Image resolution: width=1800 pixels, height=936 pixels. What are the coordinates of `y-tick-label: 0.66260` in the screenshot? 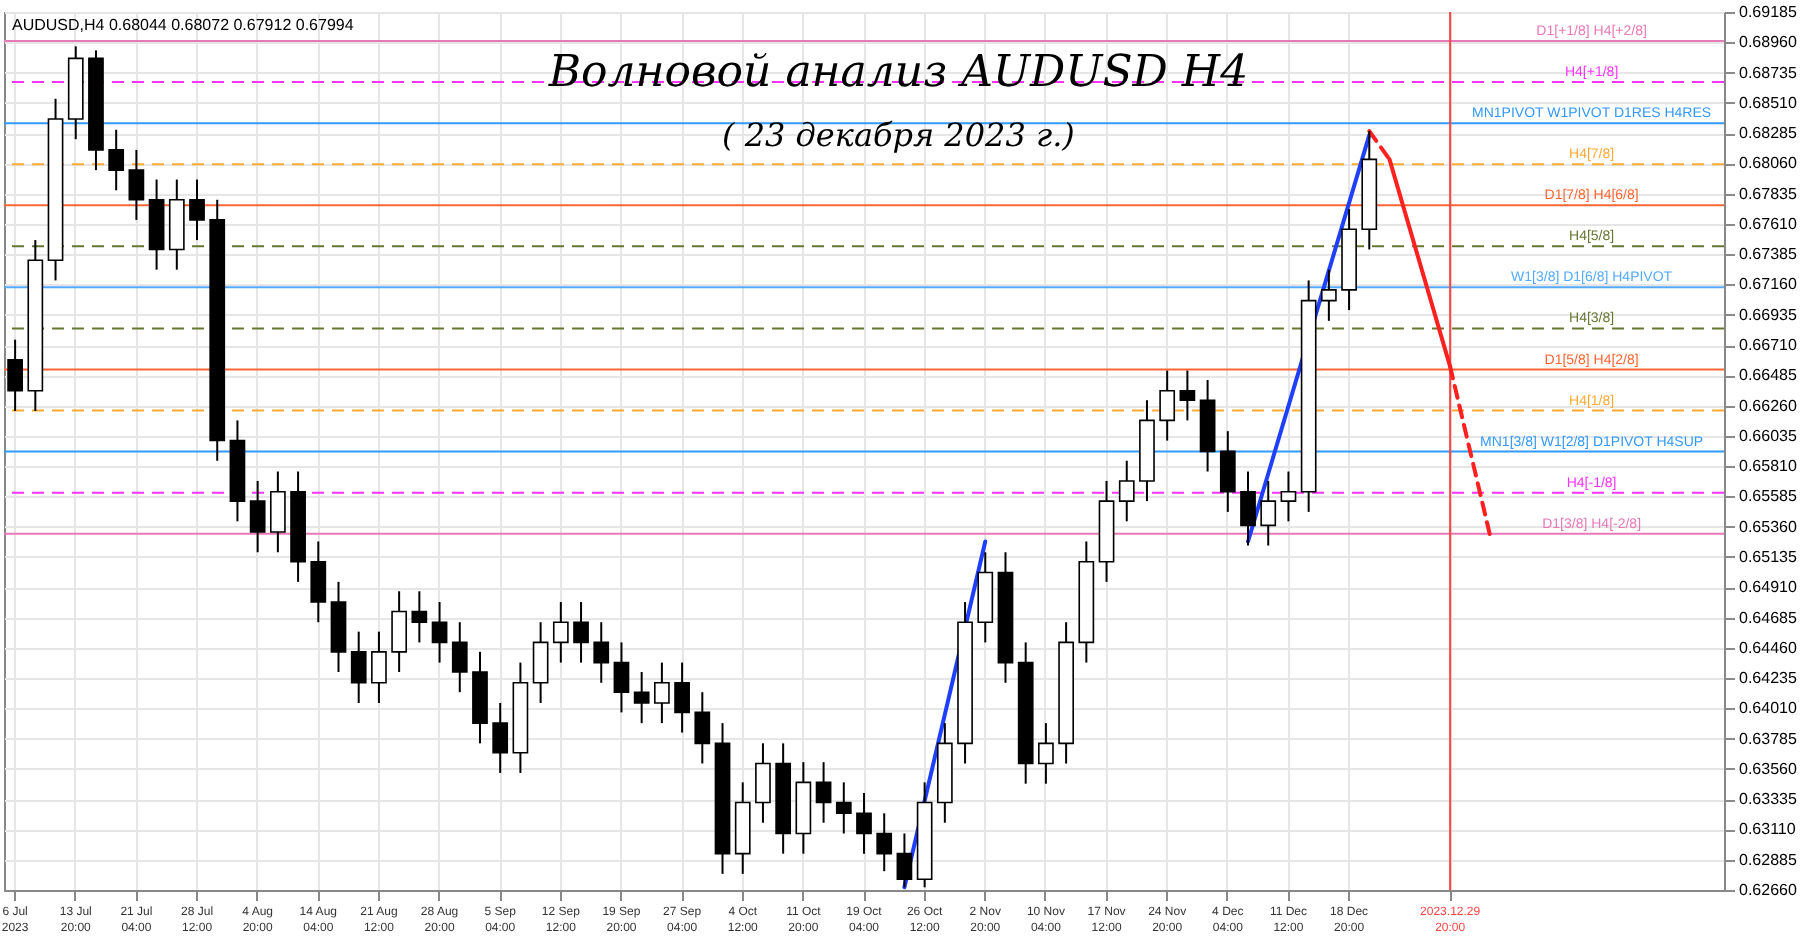 It's located at (1768, 405).